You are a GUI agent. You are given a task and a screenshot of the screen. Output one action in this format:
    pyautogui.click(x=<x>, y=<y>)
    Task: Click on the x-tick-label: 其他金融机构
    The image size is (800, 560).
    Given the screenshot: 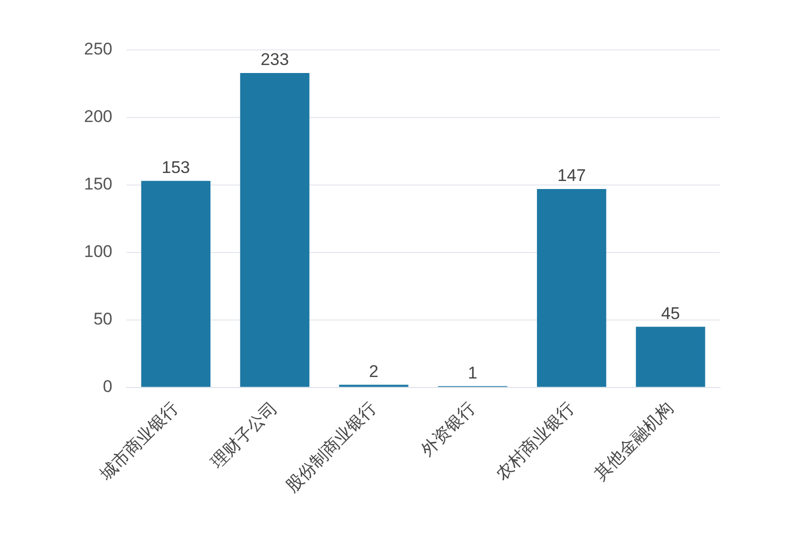 What is the action you would take?
    pyautogui.click(x=634, y=441)
    